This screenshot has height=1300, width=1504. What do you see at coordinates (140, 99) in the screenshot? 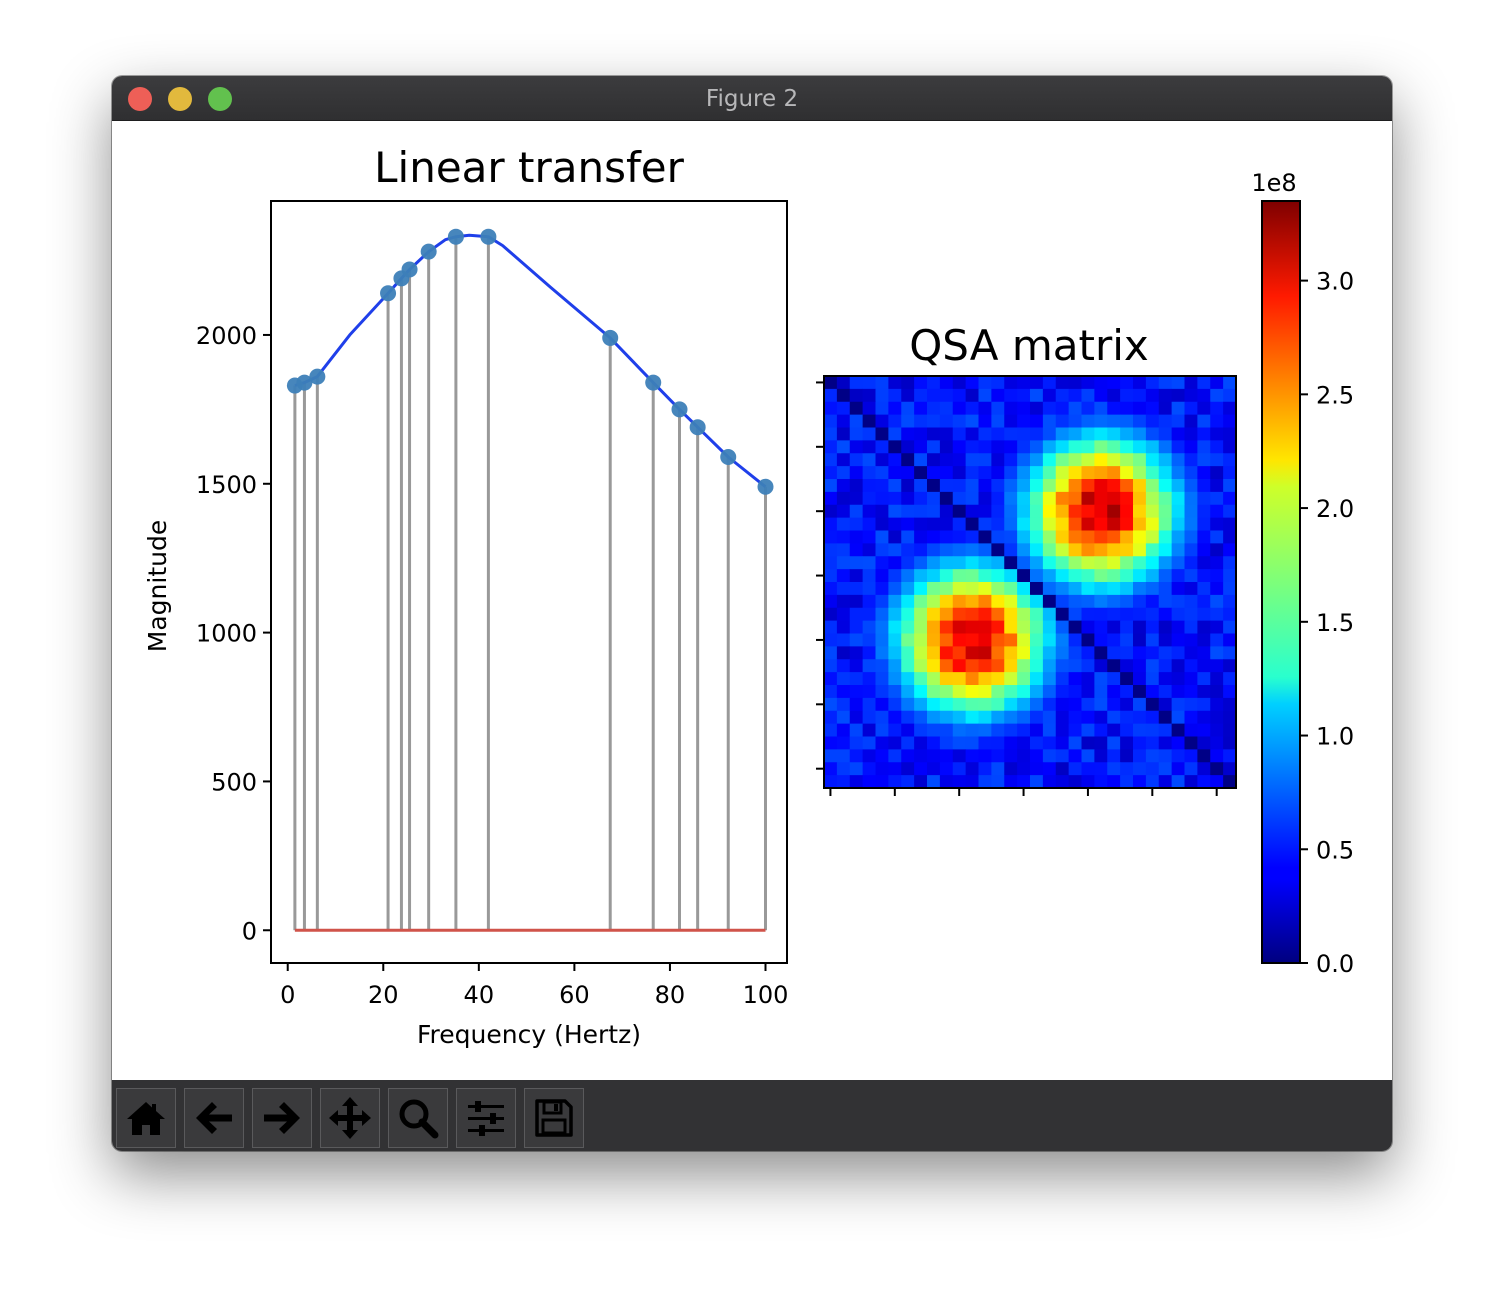
I see `close-window-button` at bounding box center [140, 99].